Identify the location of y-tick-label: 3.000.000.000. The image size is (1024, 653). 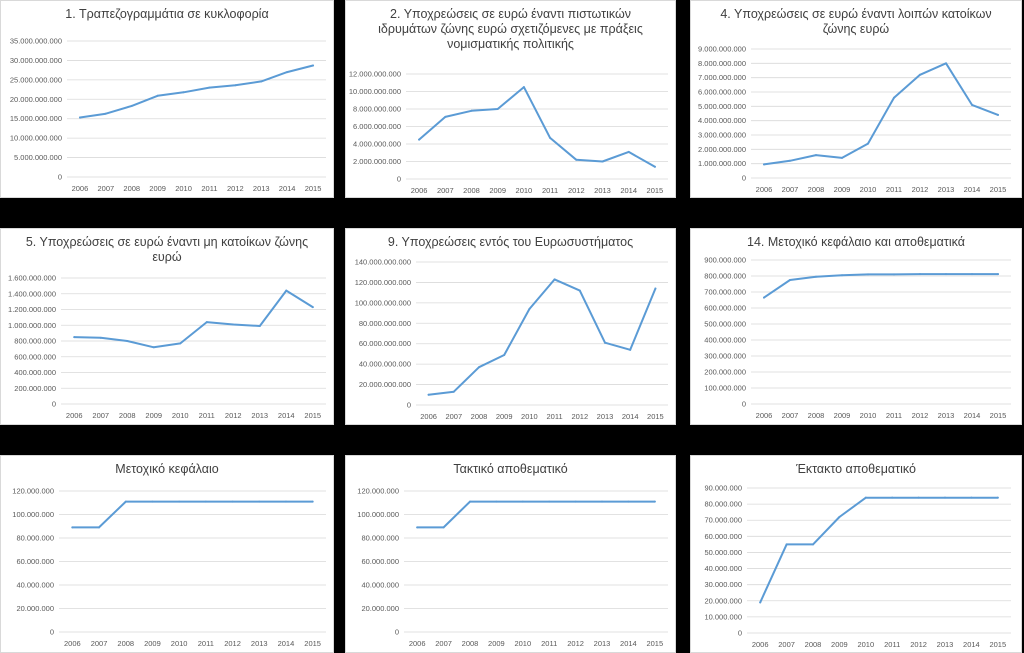
(722, 135).